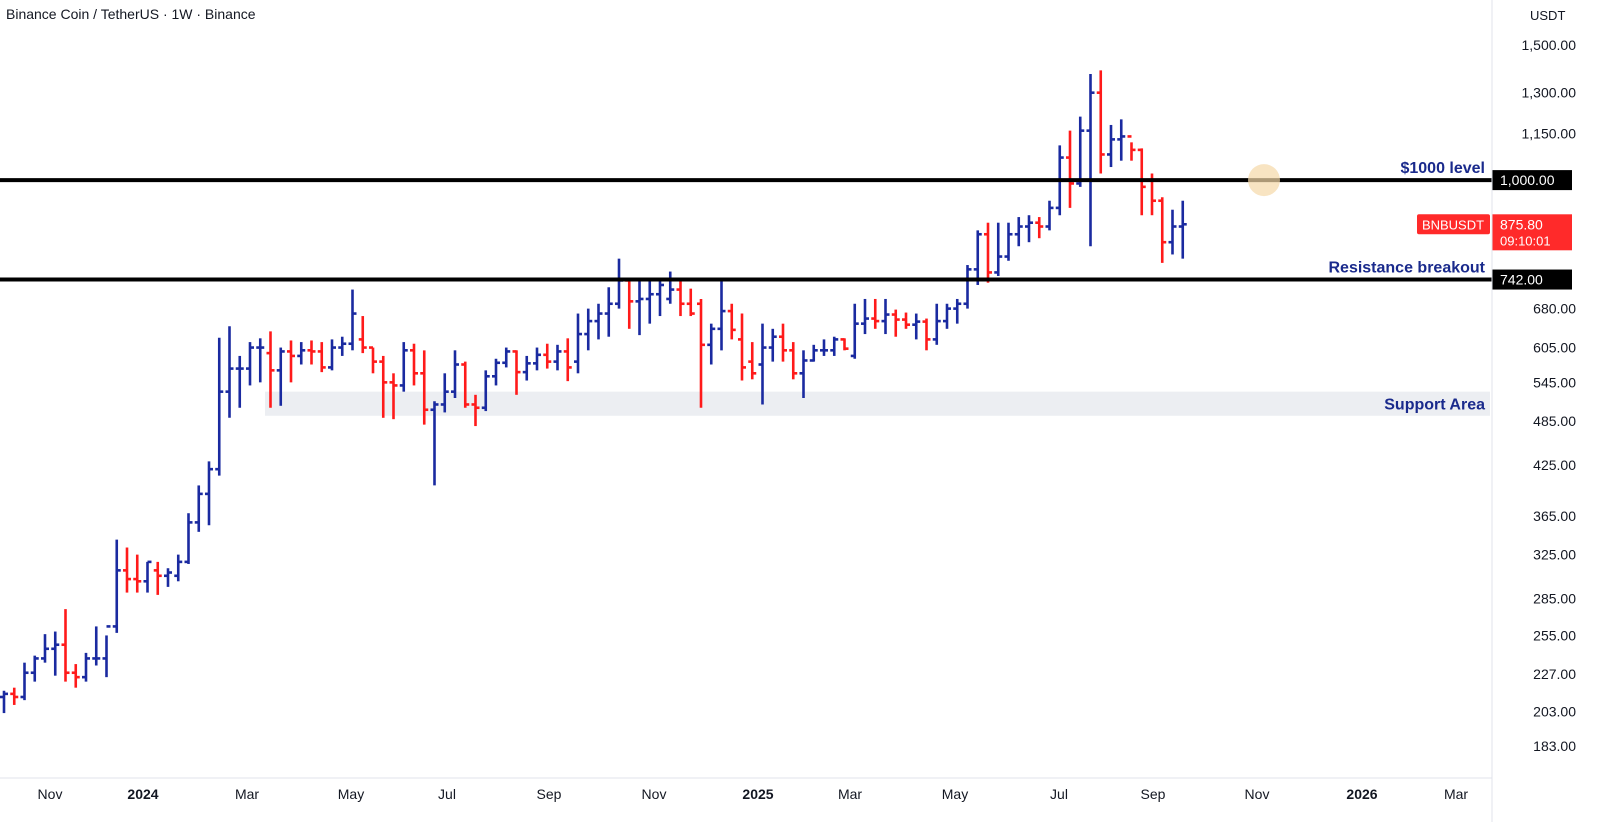 Image resolution: width=1600 pixels, height=822 pixels. I want to click on symbol-label: BNBUSDT, so click(1453, 224).